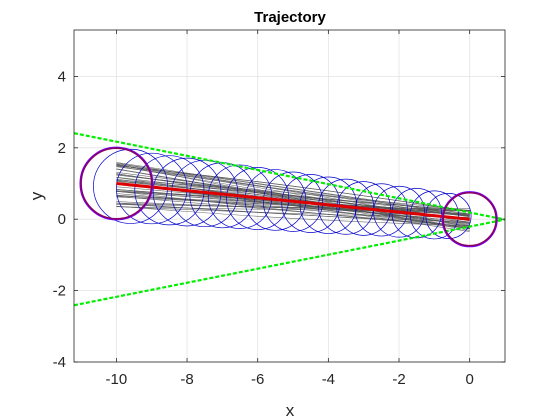 The height and width of the screenshot is (420, 560). What do you see at coordinates (470, 379) in the screenshot?
I see `x-tick-label: 0` at bounding box center [470, 379].